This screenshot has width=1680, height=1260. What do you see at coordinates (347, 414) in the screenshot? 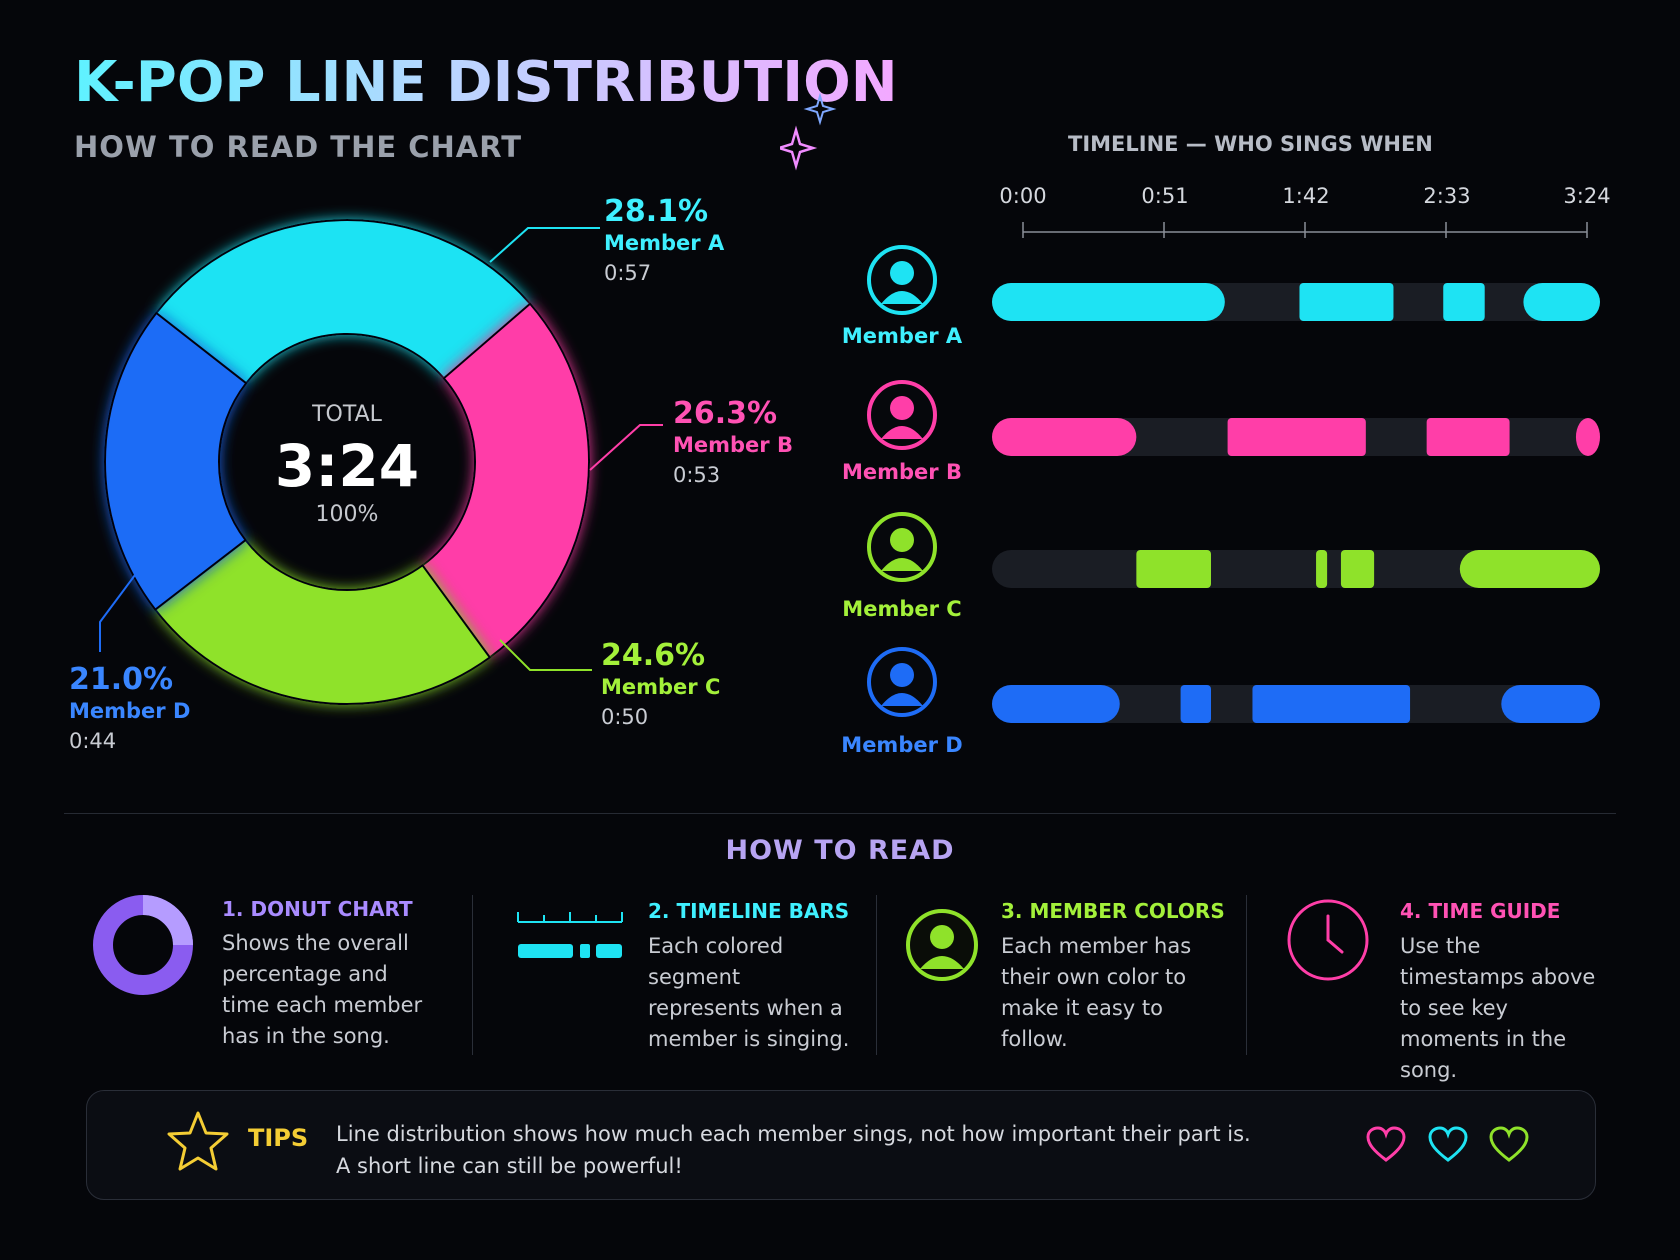
I see `donut-center-label: TOTAL` at bounding box center [347, 414].